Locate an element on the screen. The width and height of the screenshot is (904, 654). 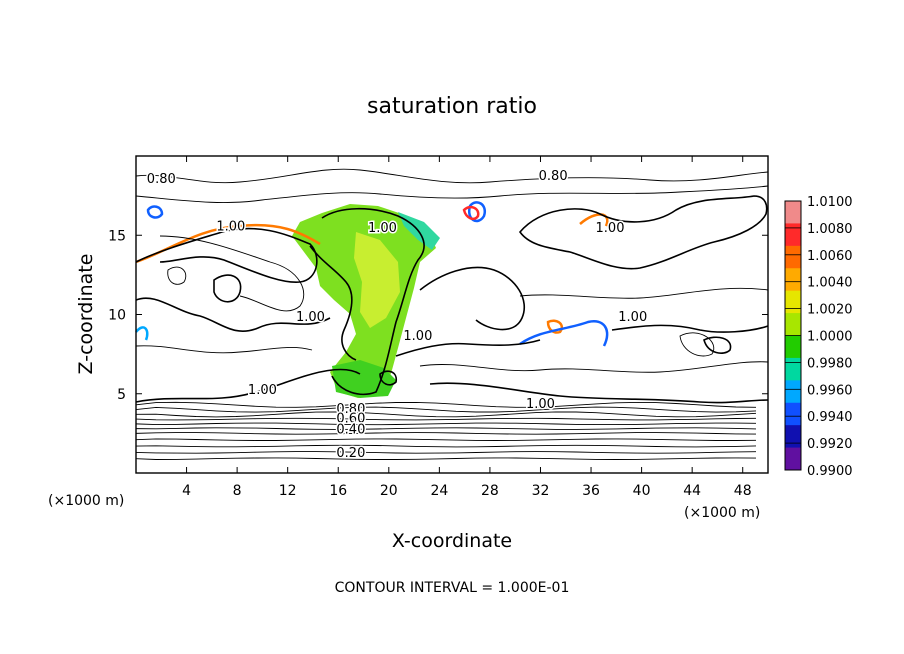
contour-label: 0.40 is located at coordinates (350, 429).